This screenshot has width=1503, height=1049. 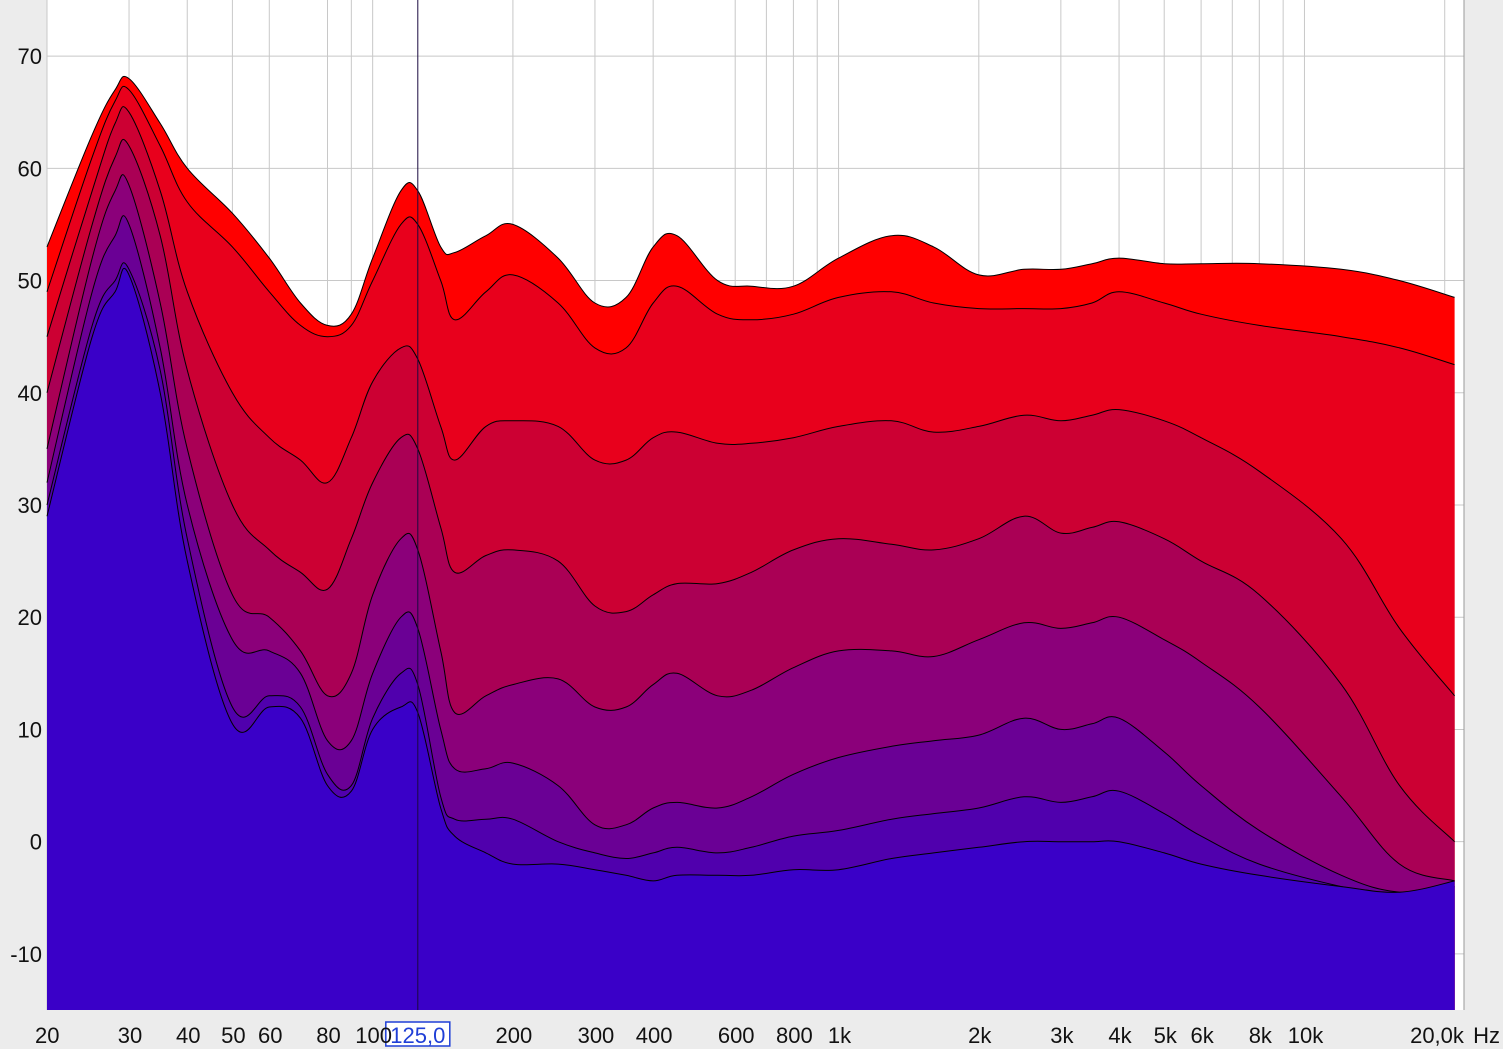 I want to click on y-tick-label: 30, so click(x=30, y=505).